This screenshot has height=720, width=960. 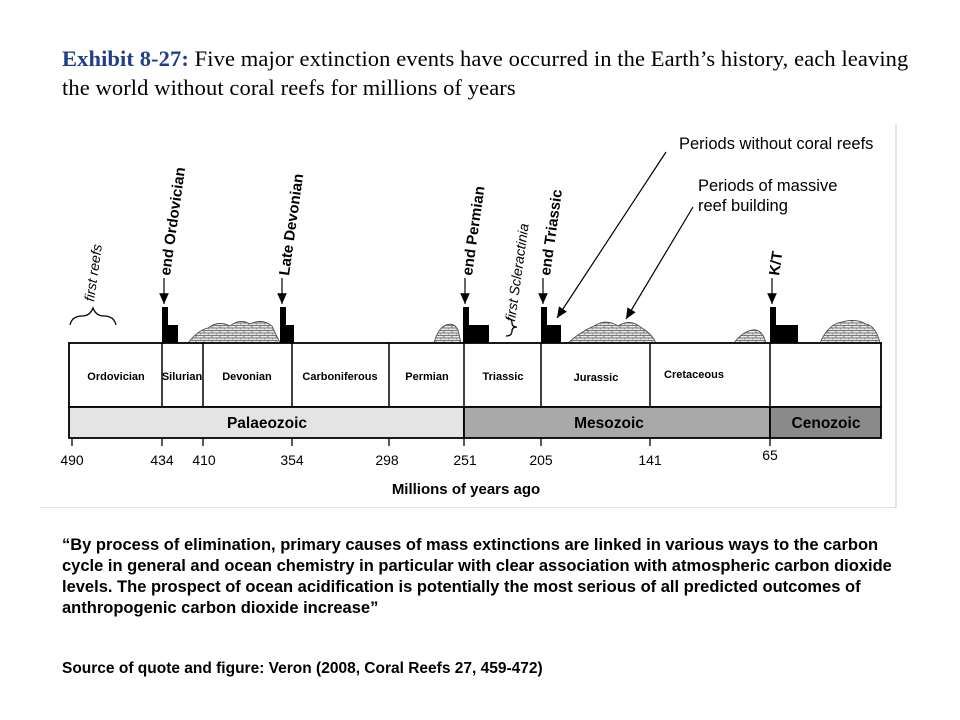 What do you see at coordinates (93, 316) in the screenshot?
I see `brace-first-reefs` at bounding box center [93, 316].